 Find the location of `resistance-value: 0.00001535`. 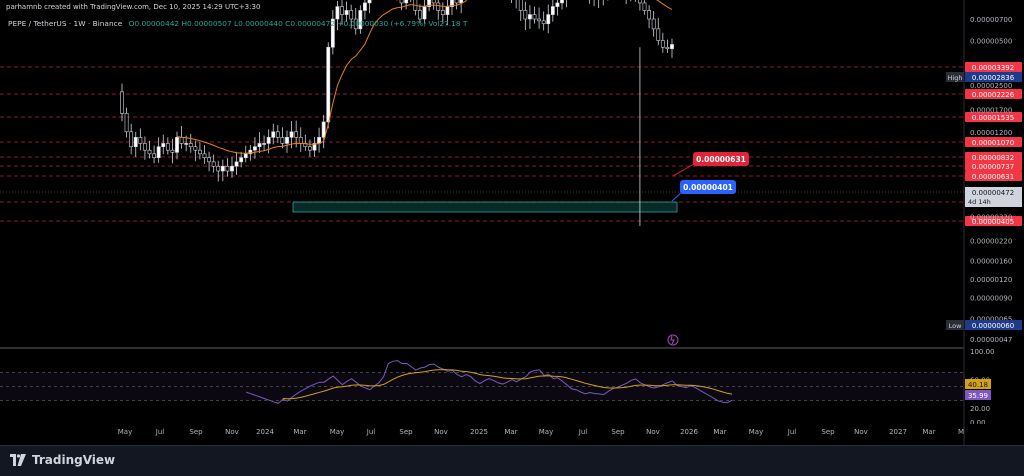

resistance-value: 0.00001535 is located at coordinates (993, 118).